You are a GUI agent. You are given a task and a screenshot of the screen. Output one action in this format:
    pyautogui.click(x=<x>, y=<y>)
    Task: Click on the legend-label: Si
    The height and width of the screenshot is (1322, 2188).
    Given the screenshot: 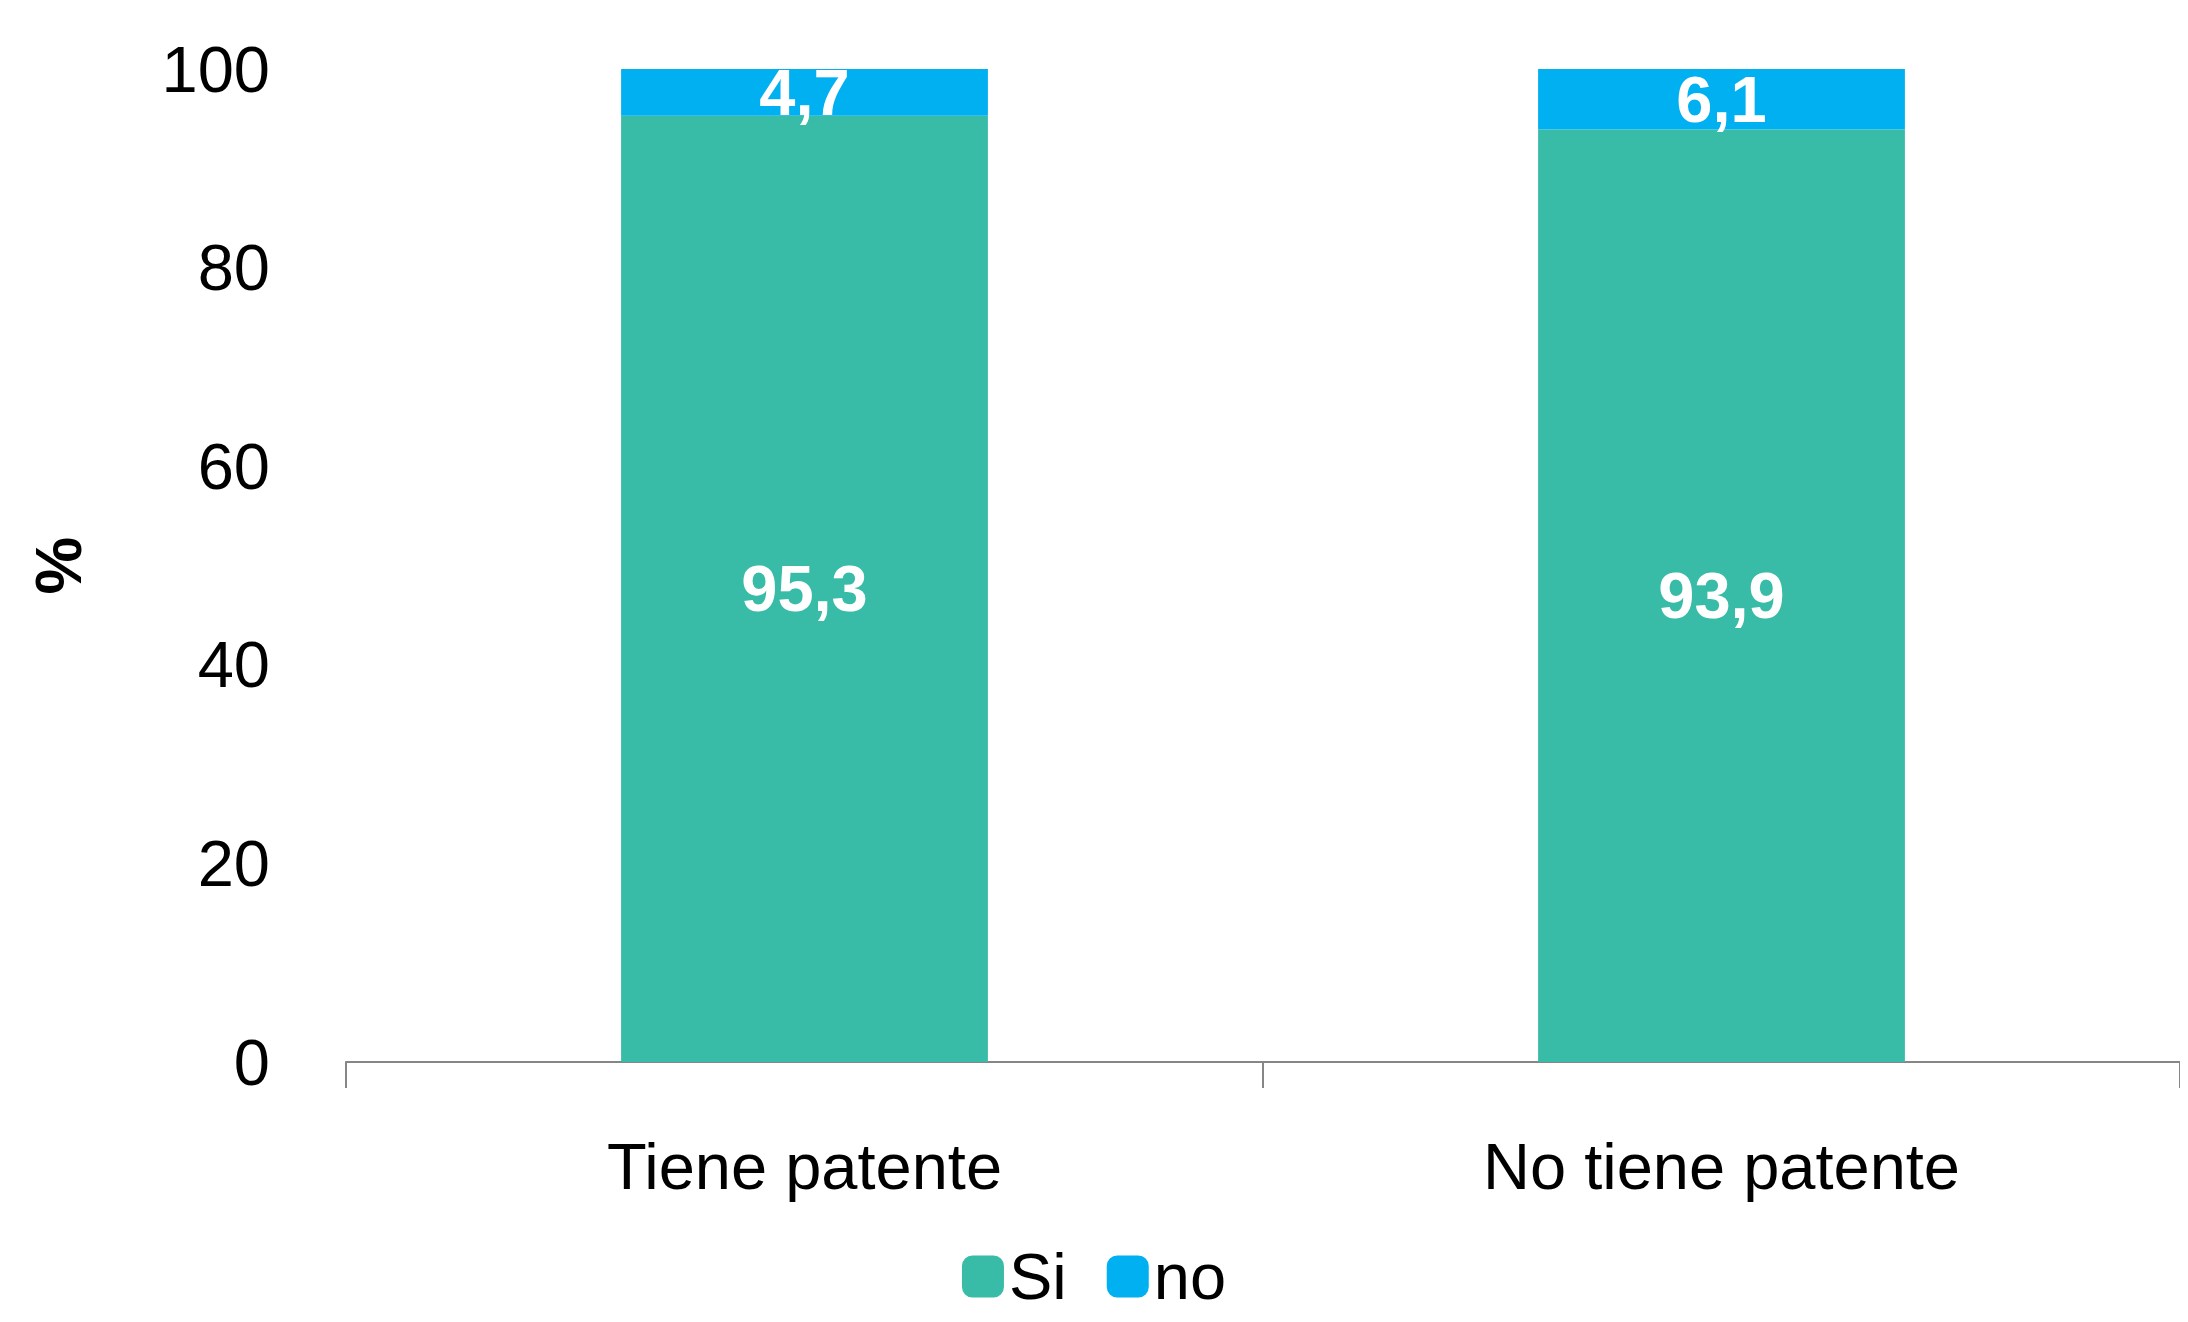 What is the action you would take?
    pyautogui.click(x=1037, y=1276)
    